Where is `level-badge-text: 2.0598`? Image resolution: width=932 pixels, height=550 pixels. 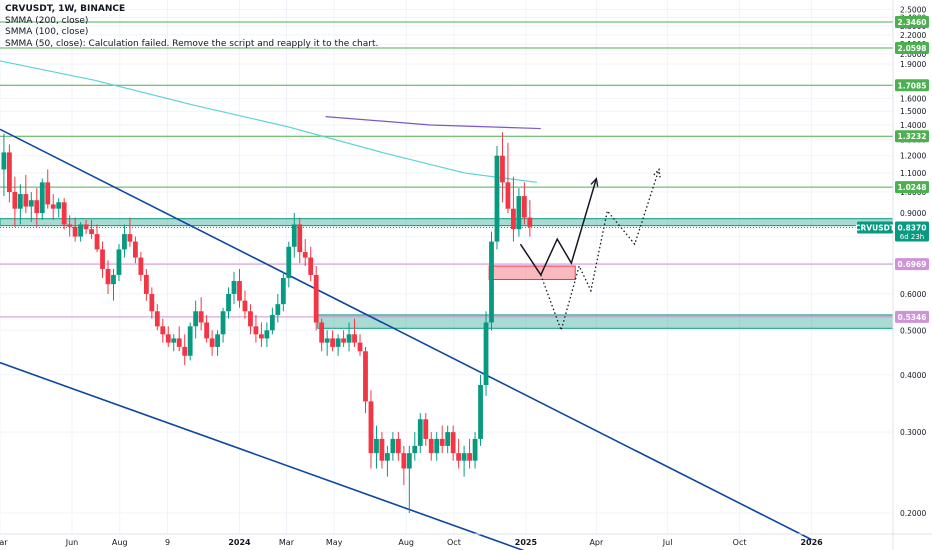
level-badge-text: 2.0598 is located at coordinates (912, 48).